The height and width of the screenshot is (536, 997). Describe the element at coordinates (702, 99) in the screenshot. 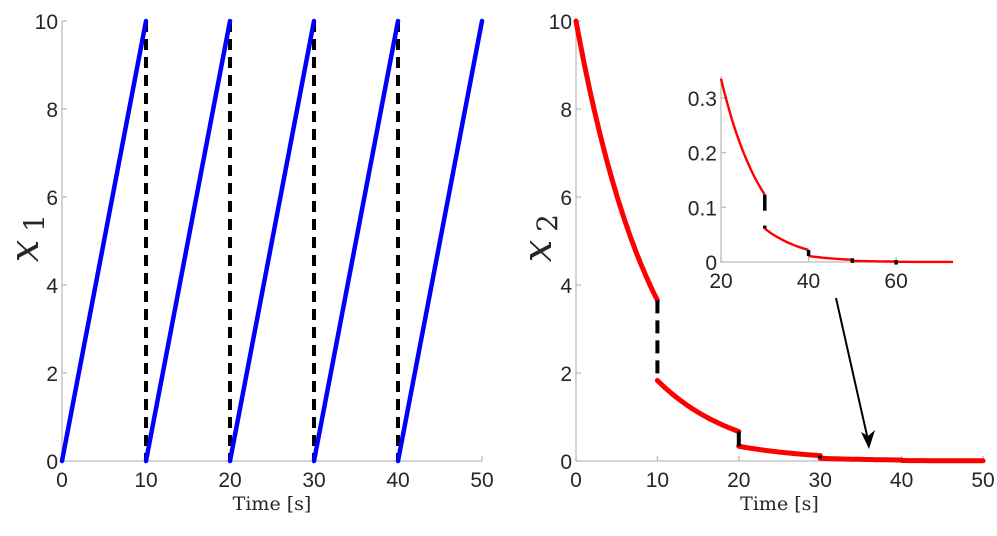

I see `y-tick-label: 0.3` at that location.